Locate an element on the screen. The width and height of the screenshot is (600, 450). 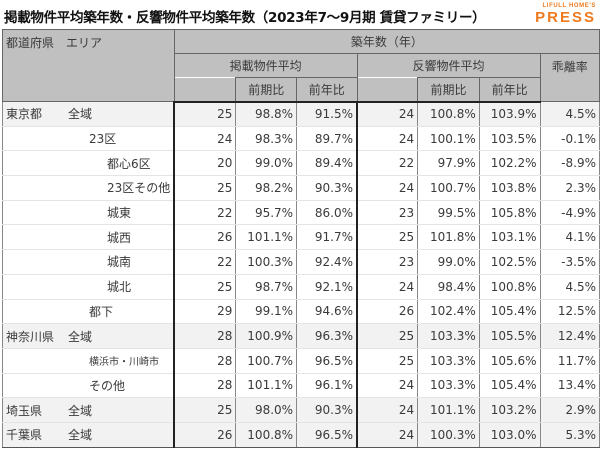
listed-qoq-cell: 99.0% is located at coordinates (266, 163).